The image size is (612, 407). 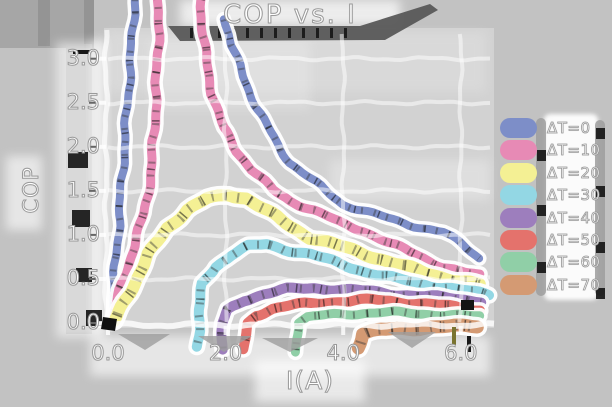 What do you see at coordinates (518, 240) in the screenshot?
I see `legend-swatch-ΔT=50` at bounding box center [518, 240].